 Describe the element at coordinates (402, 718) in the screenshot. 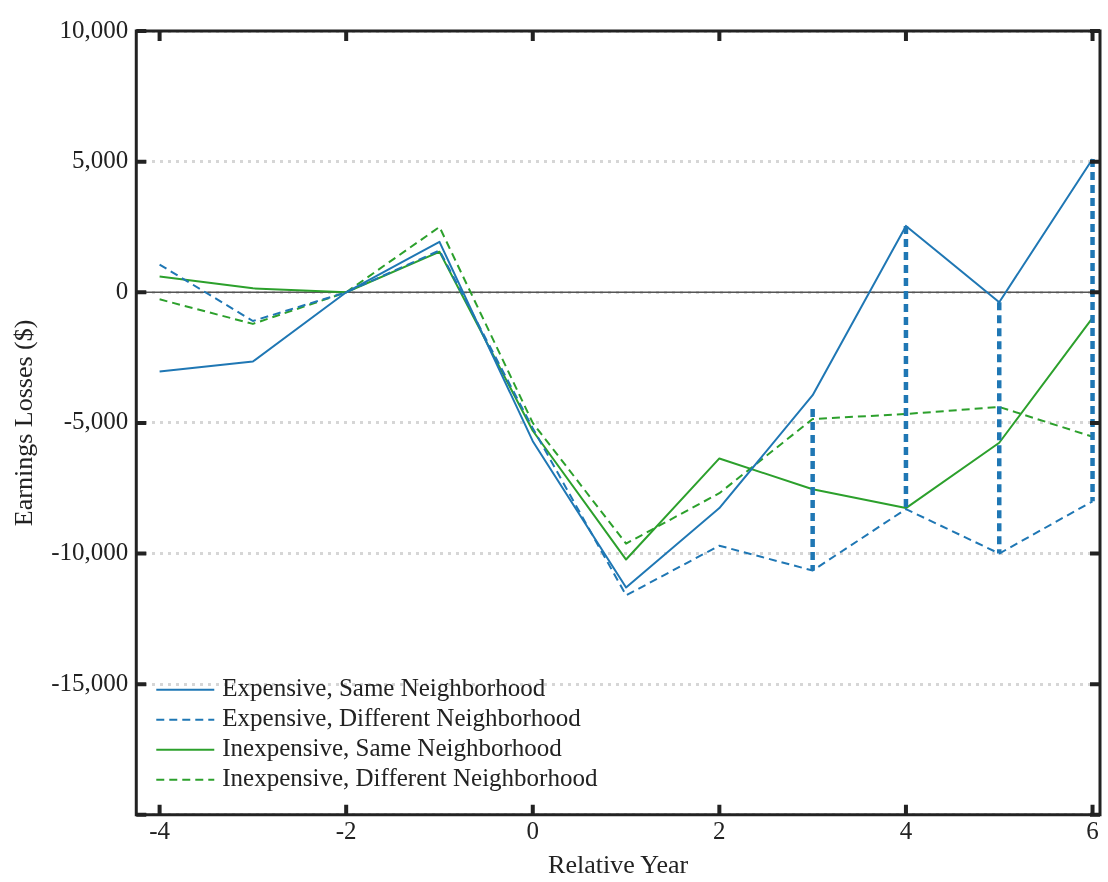

I see `legend-label: Expensive, Different Neighborhood` at that location.